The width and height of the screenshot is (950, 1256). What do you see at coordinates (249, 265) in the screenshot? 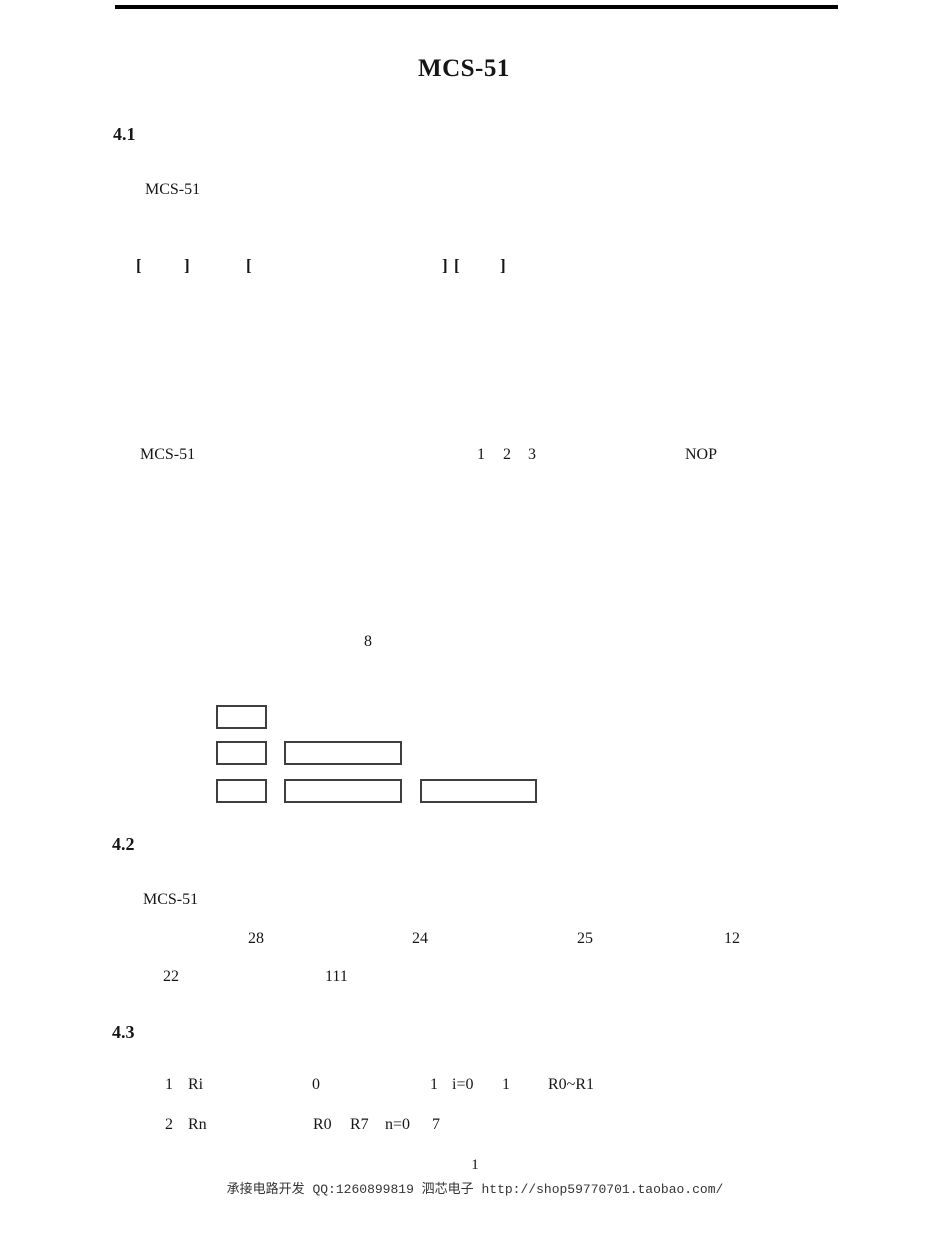
I see `format-bracket-open-2: [` at bounding box center [249, 265].